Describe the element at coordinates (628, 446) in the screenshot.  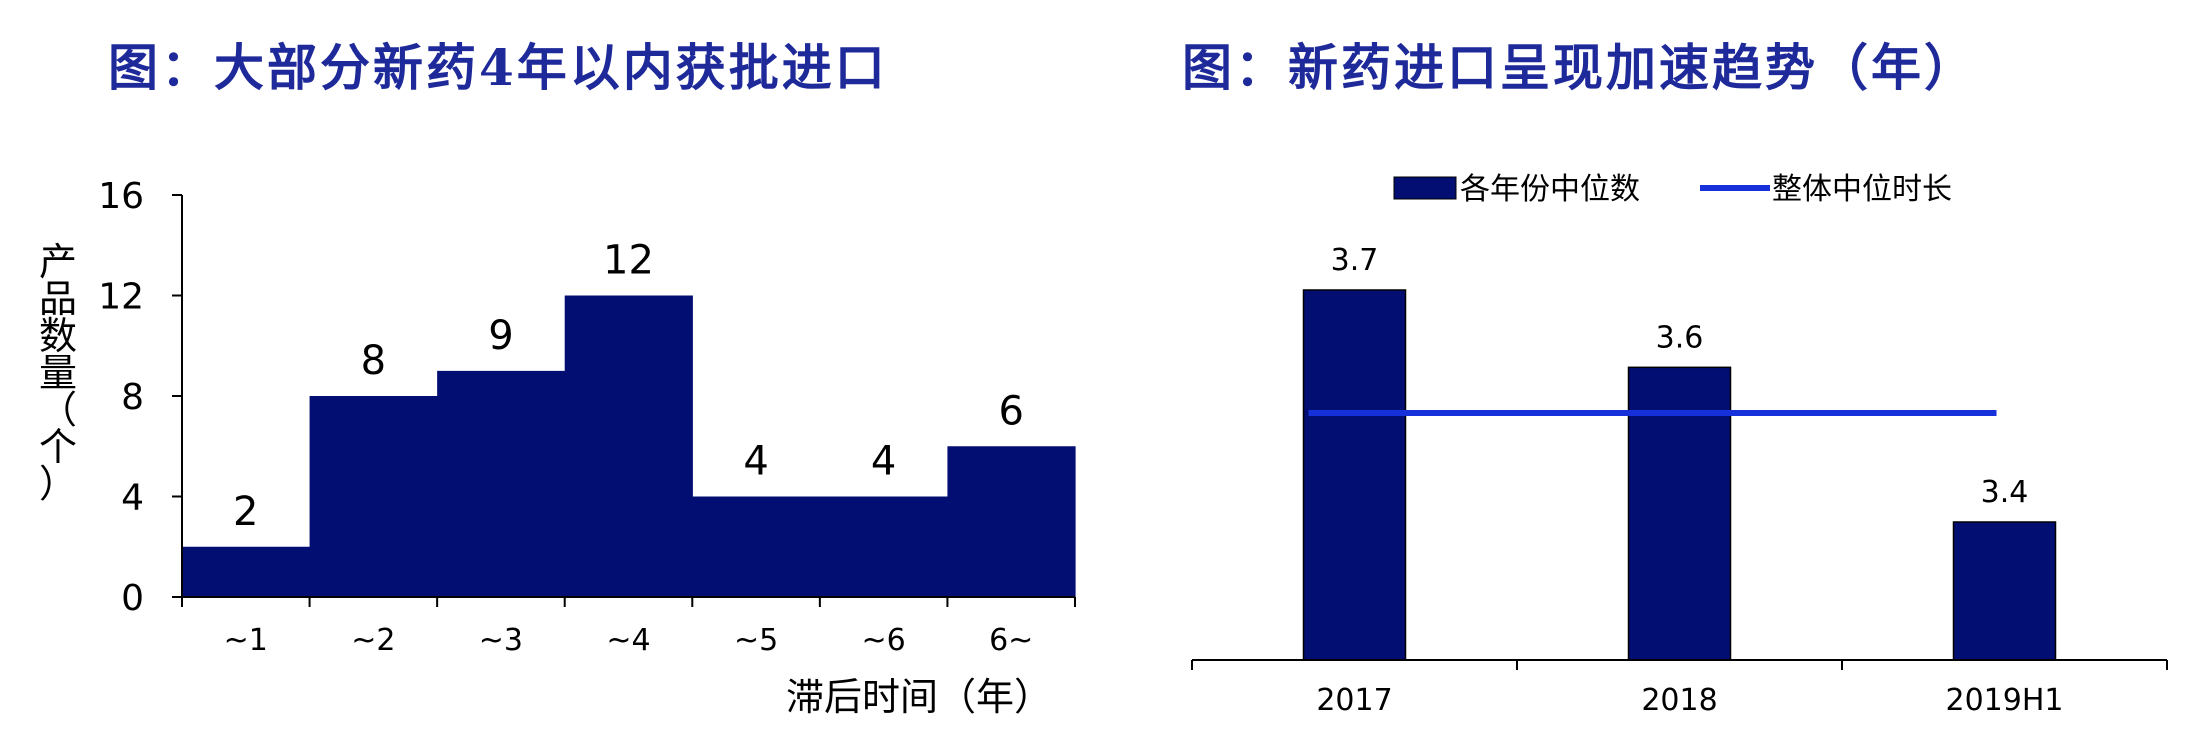
I see `histogram-bar-~4` at that location.